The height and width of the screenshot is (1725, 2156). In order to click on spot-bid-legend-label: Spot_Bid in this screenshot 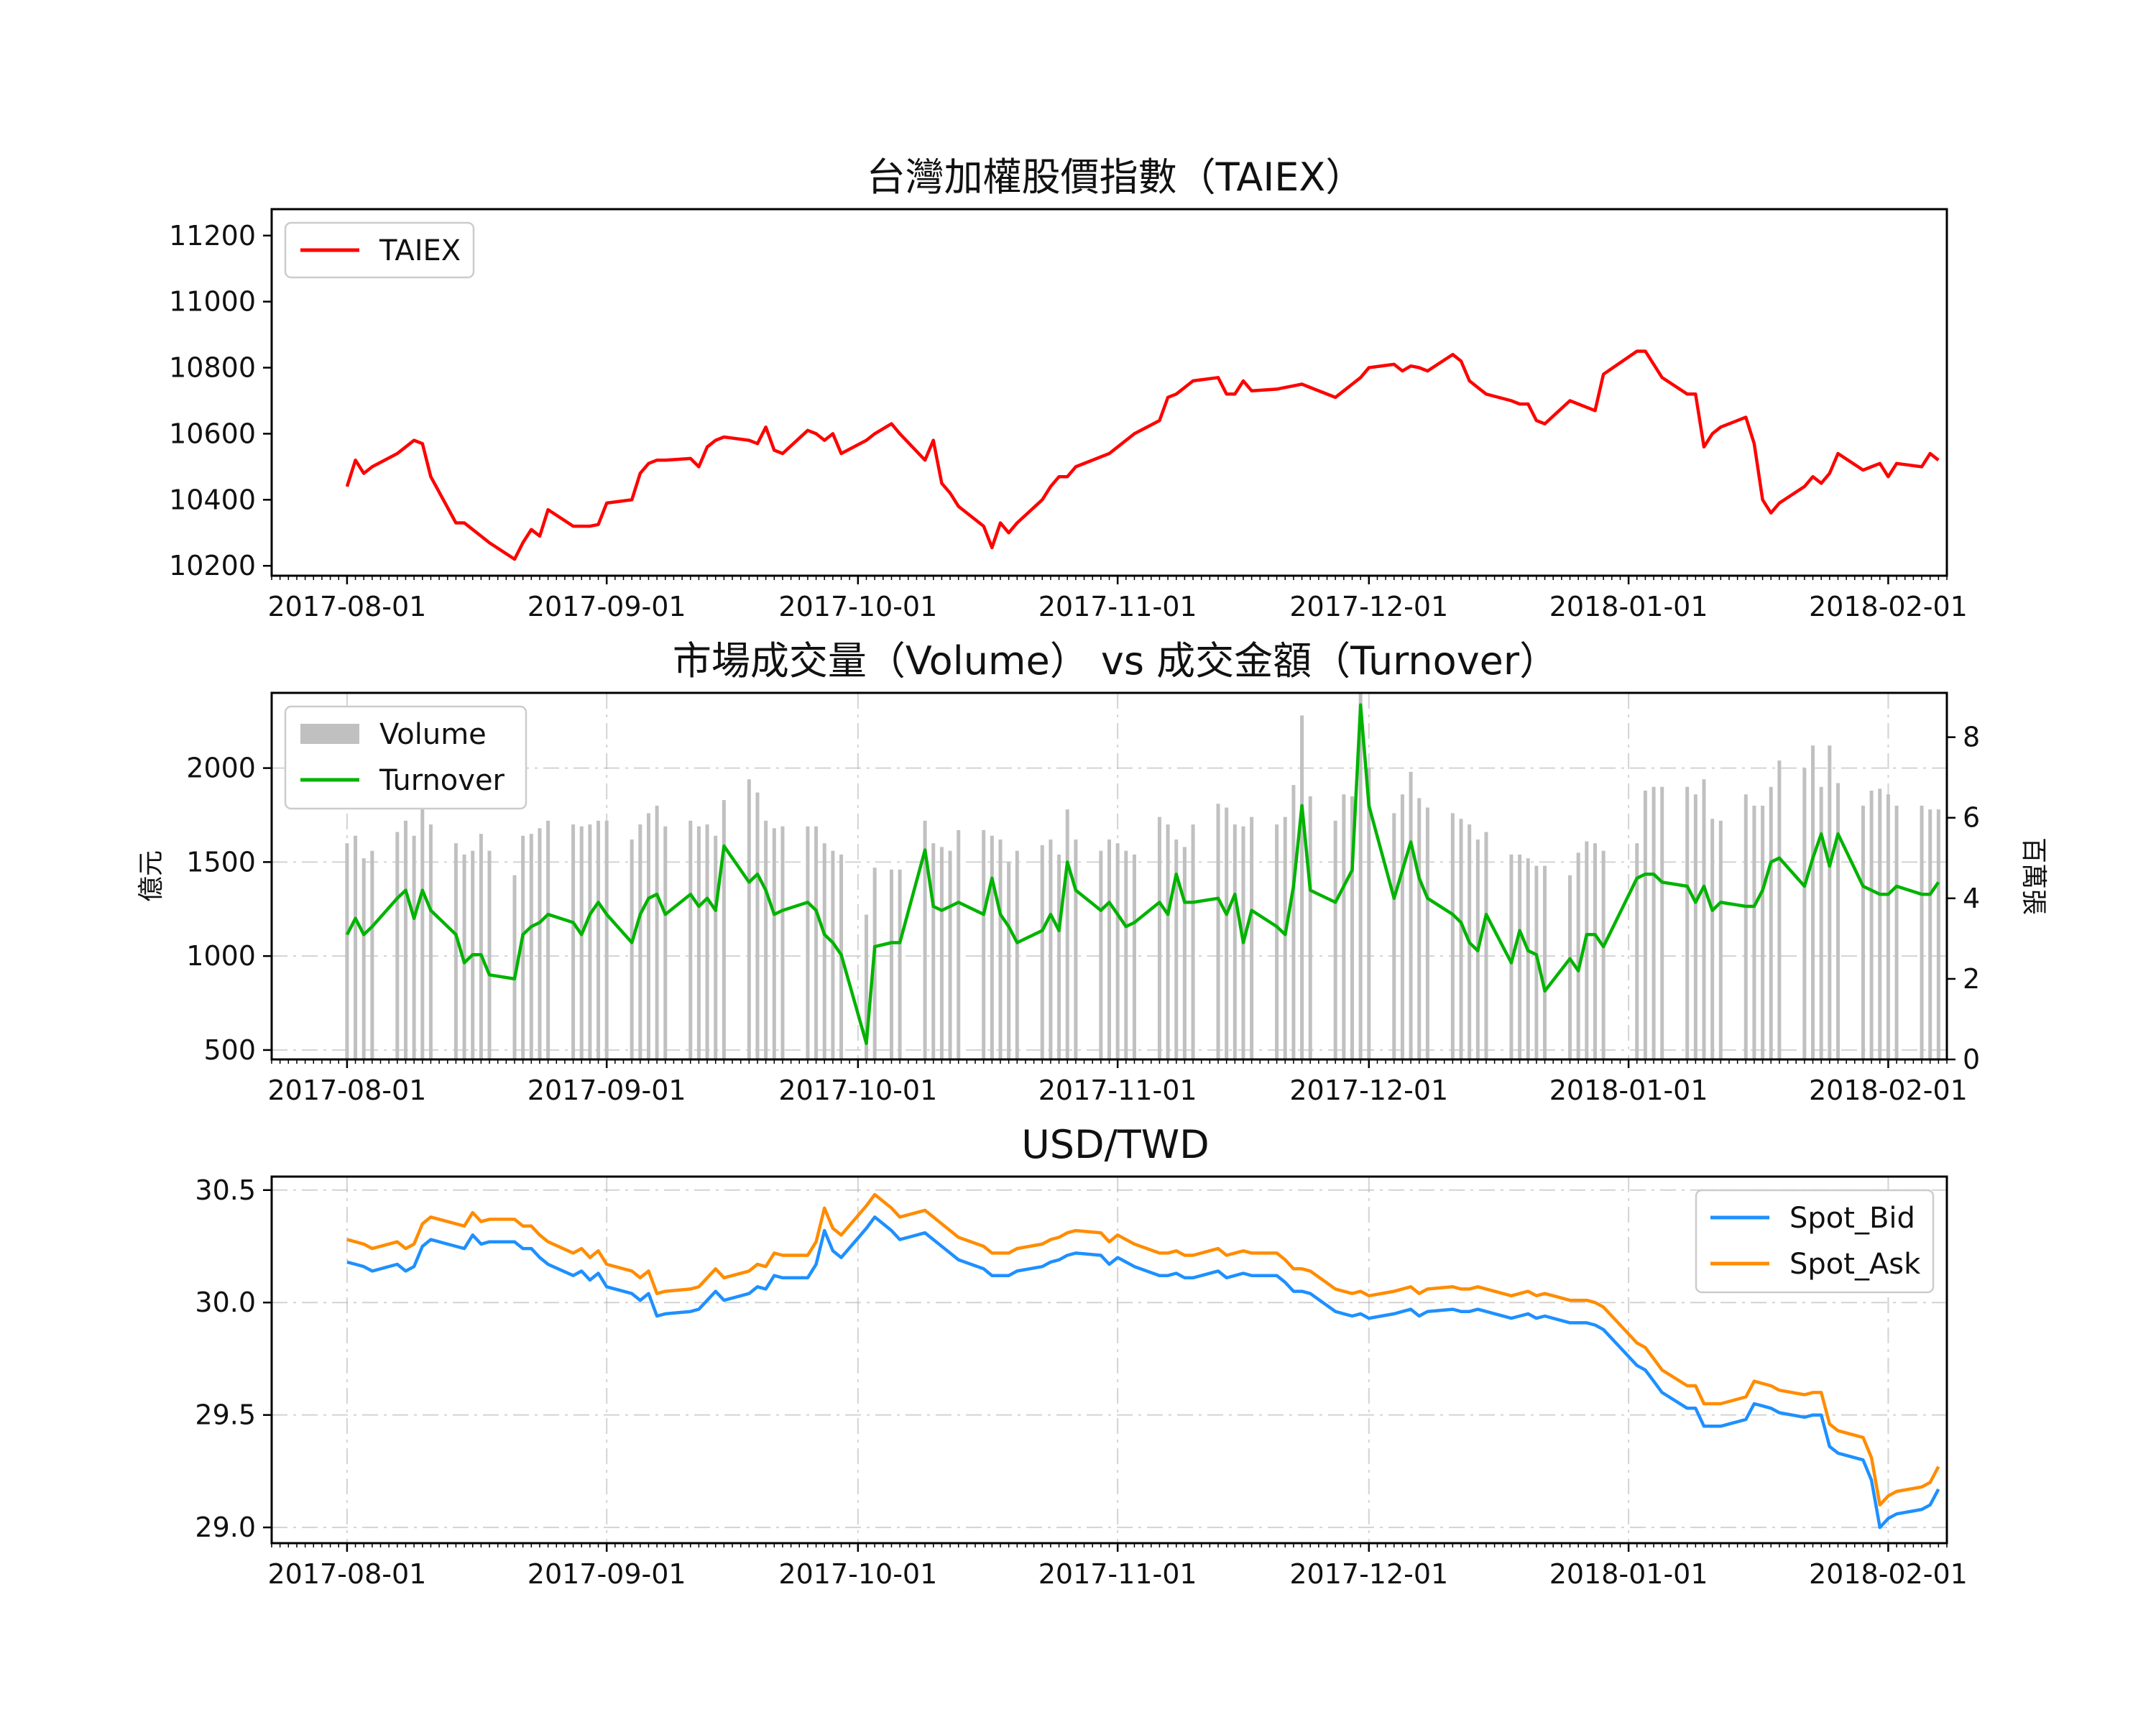, I will do `click(1852, 1218)`.